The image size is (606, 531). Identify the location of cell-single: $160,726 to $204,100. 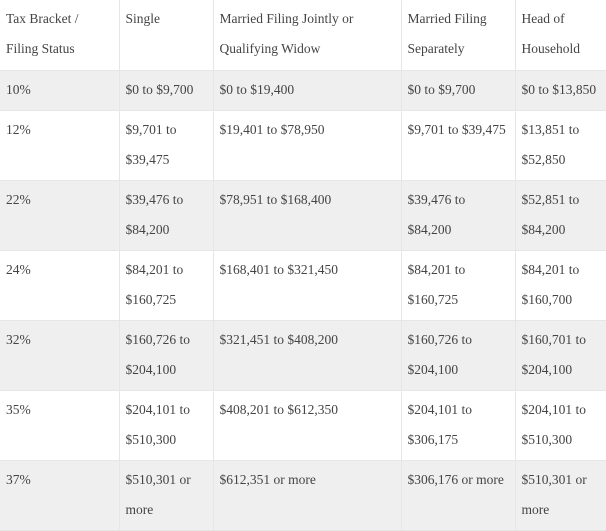
(165, 355).